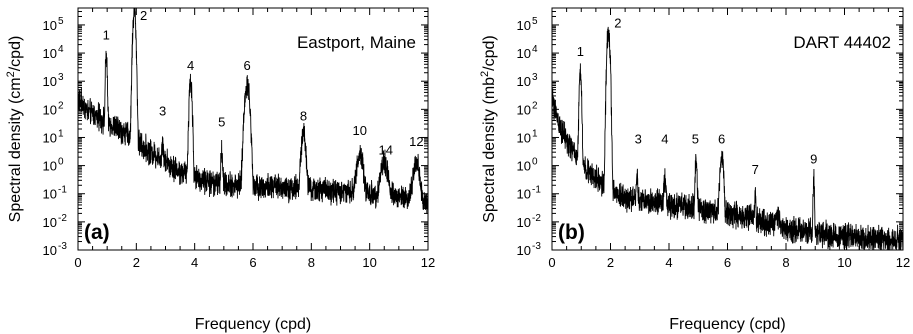 This screenshot has width=913, height=334. Describe the element at coordinates (727, 324) in the screenshot. I see `panel-b-x-axis-label: Frequency (cpd)` at that location.